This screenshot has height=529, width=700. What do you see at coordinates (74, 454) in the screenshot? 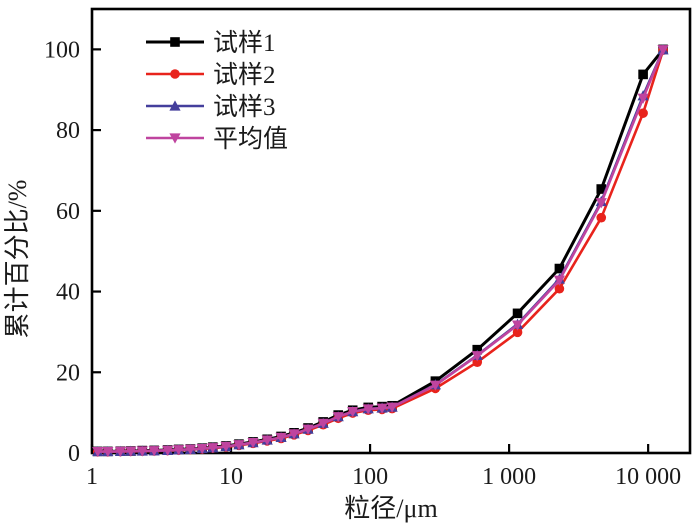
I see `y-axis-tick-label: 0` at bounding box center [74, 454].